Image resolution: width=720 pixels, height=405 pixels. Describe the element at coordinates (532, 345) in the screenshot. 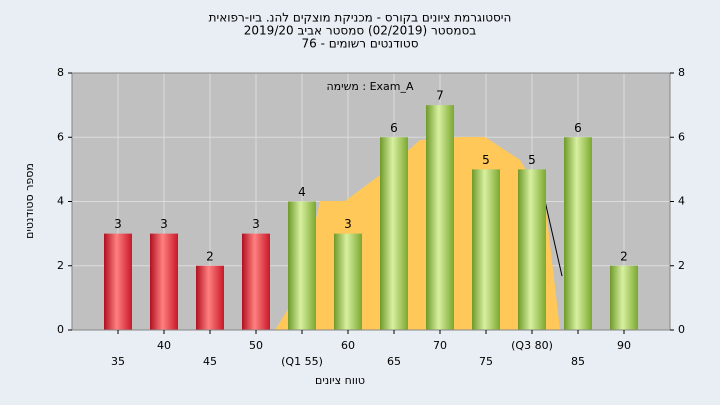

I see `x-tick-label: (Q3 80)` at that location.